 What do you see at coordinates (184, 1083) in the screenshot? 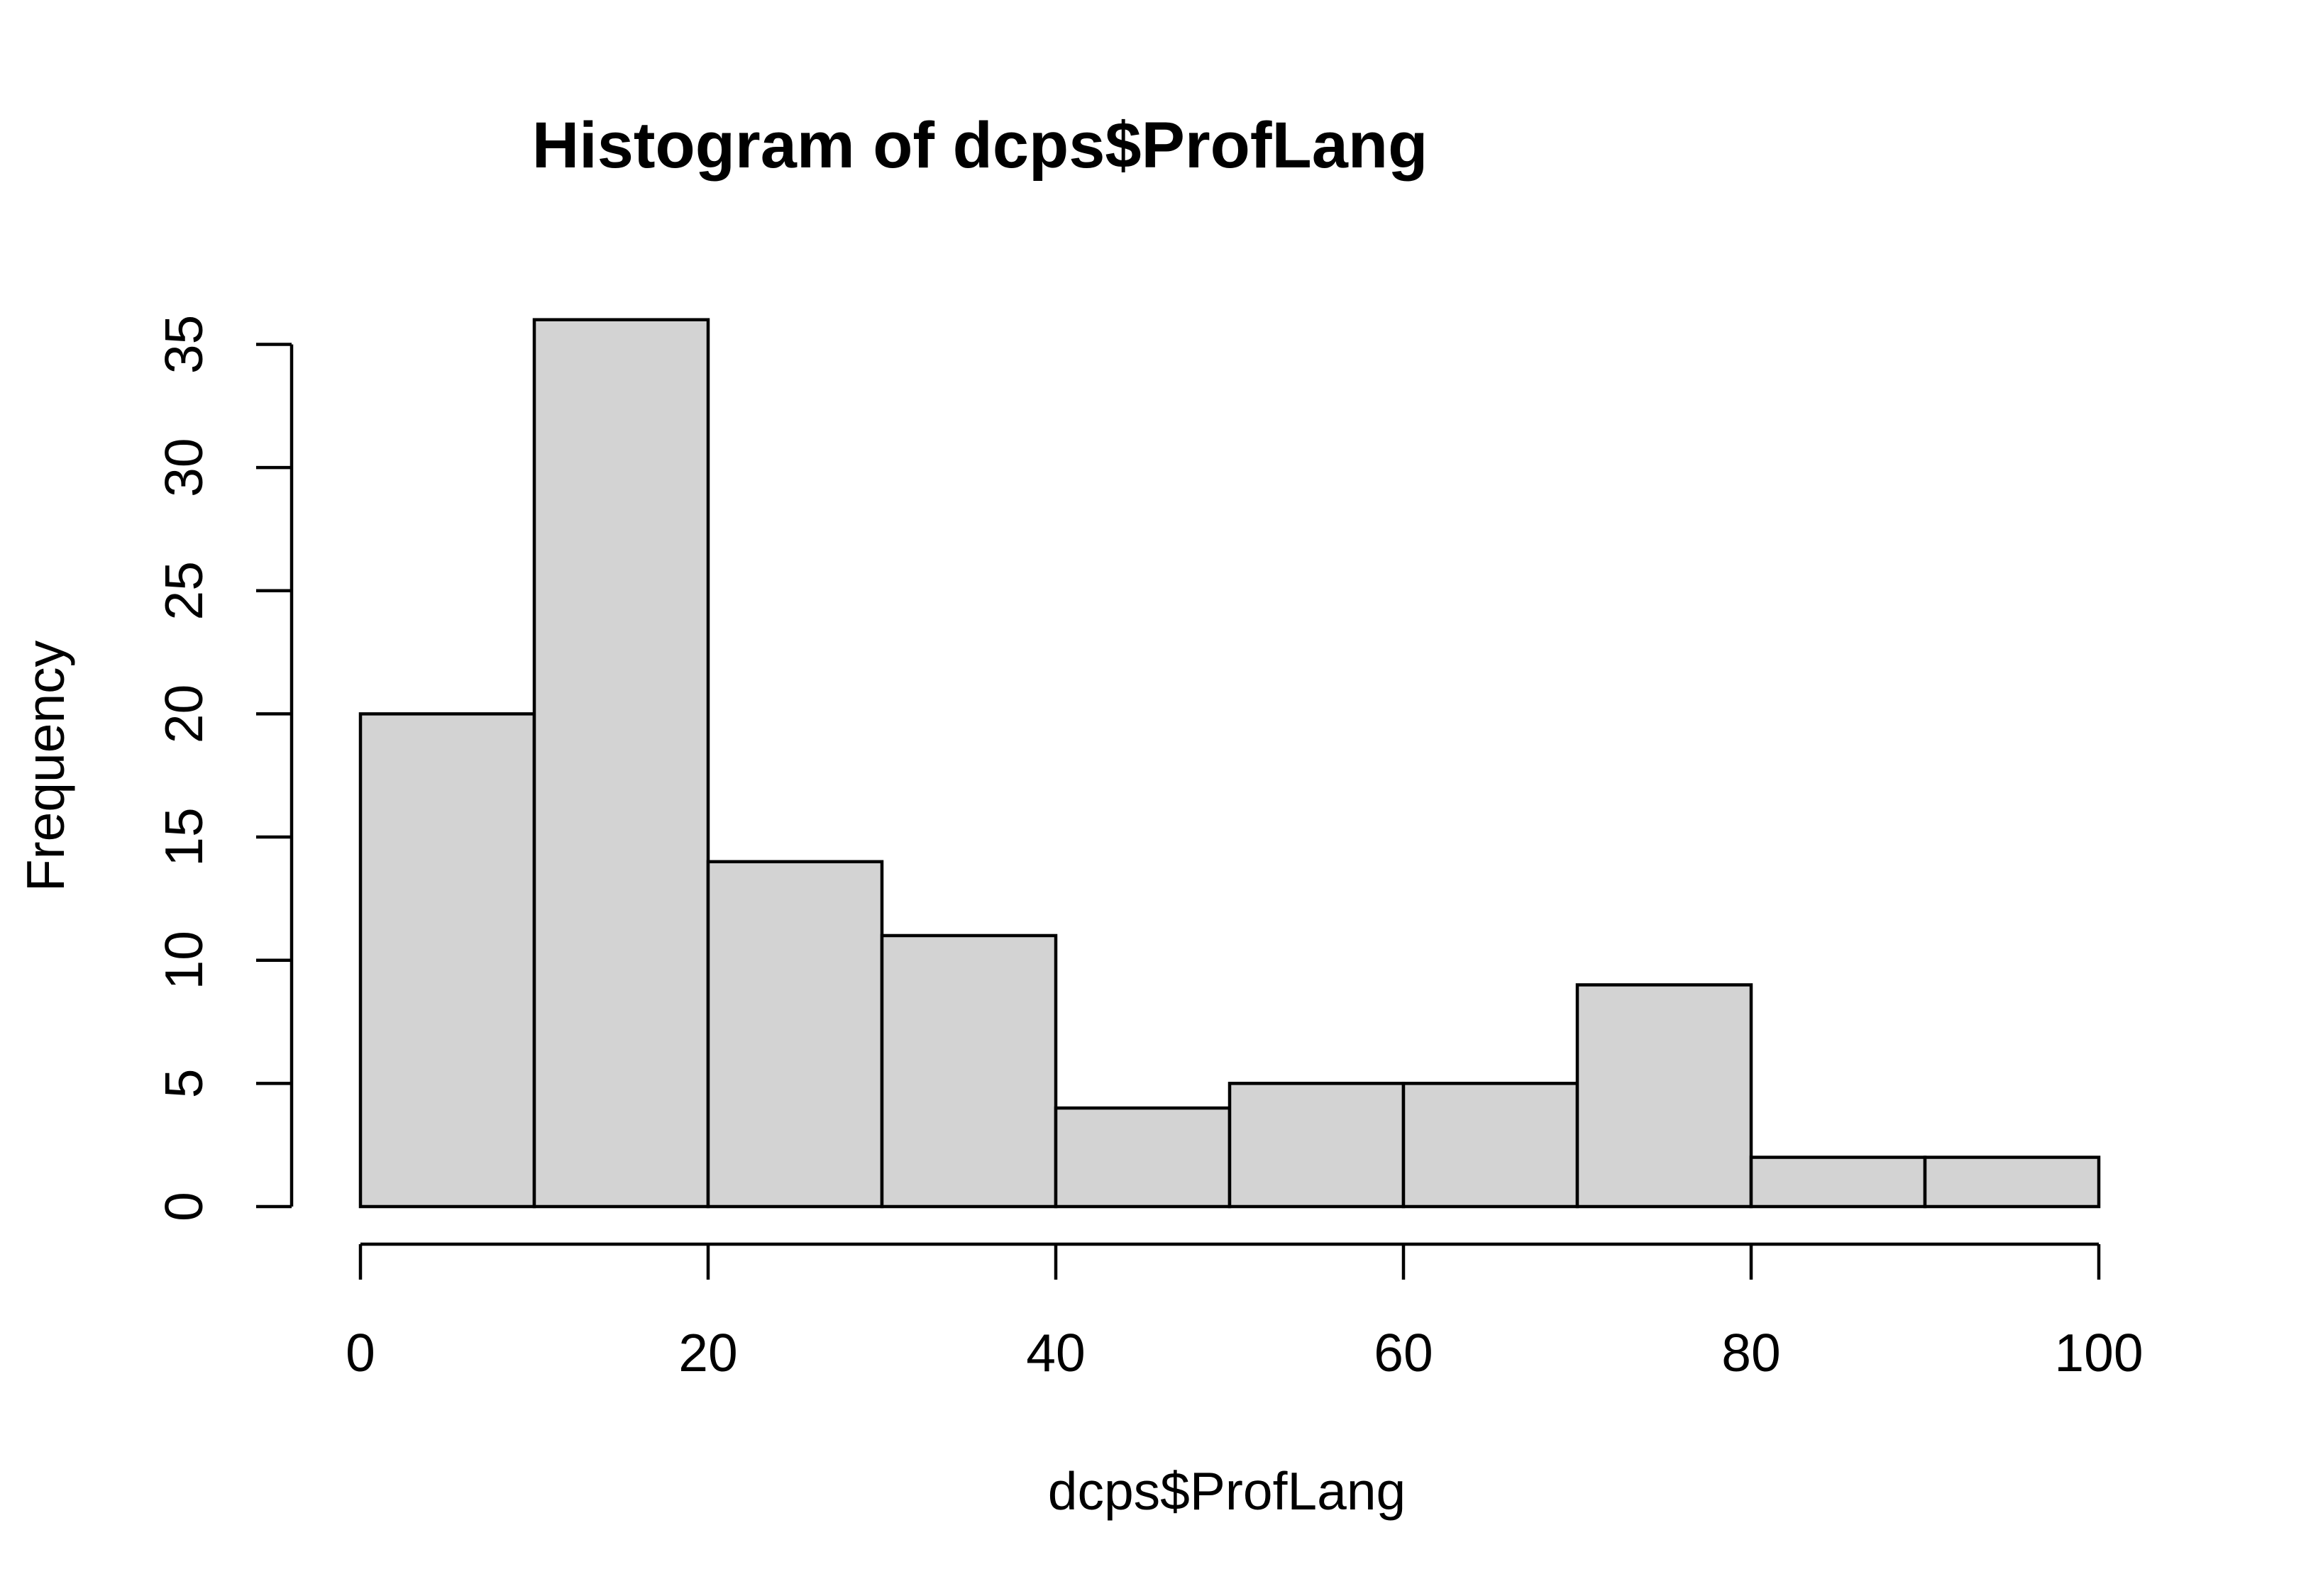
I see `y-tick-label: 5` at bounding box center [184, 1083].